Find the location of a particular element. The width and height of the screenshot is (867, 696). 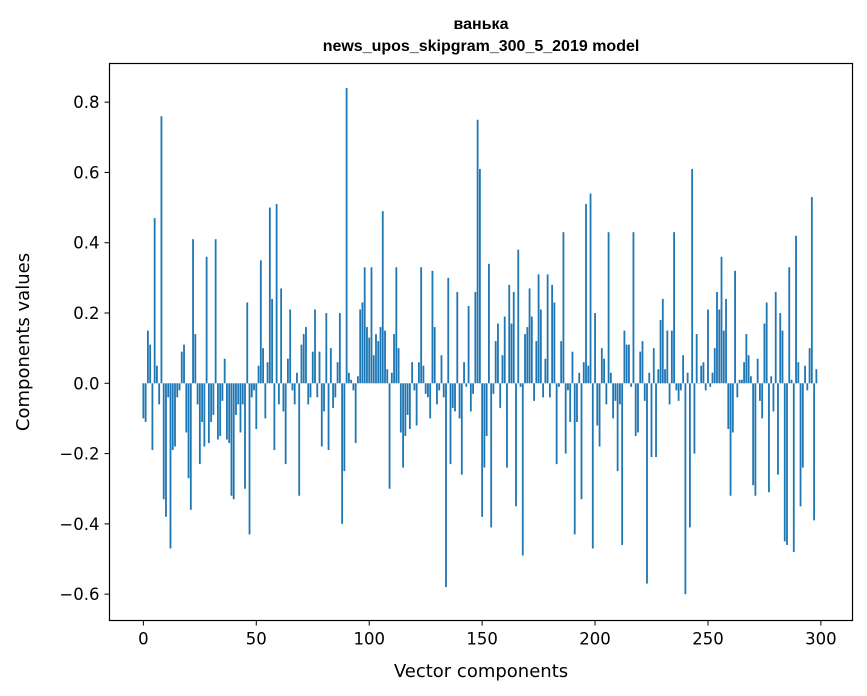

x-tick-label: 250 is located at coordinates (708, 639).